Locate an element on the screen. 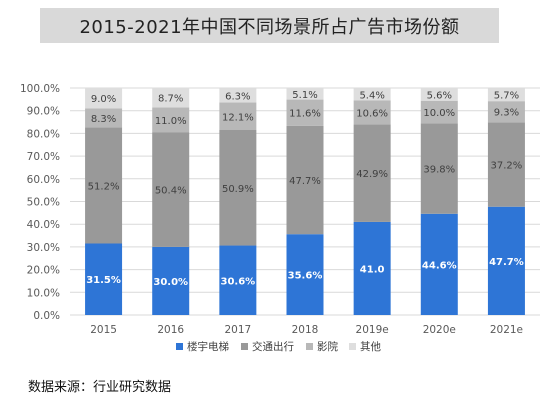 The height and width of the screenshot is (403, 550). y-tick-label: 30.0% is located at coordinates (43, 248).